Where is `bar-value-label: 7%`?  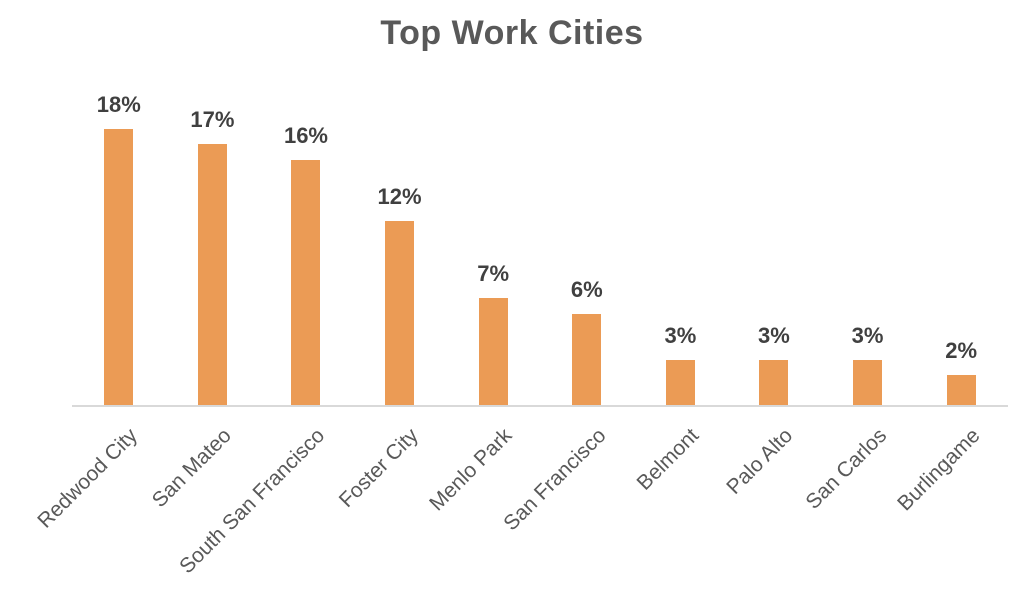 bar-value-label: 7% is located at coordinates (493, 273).